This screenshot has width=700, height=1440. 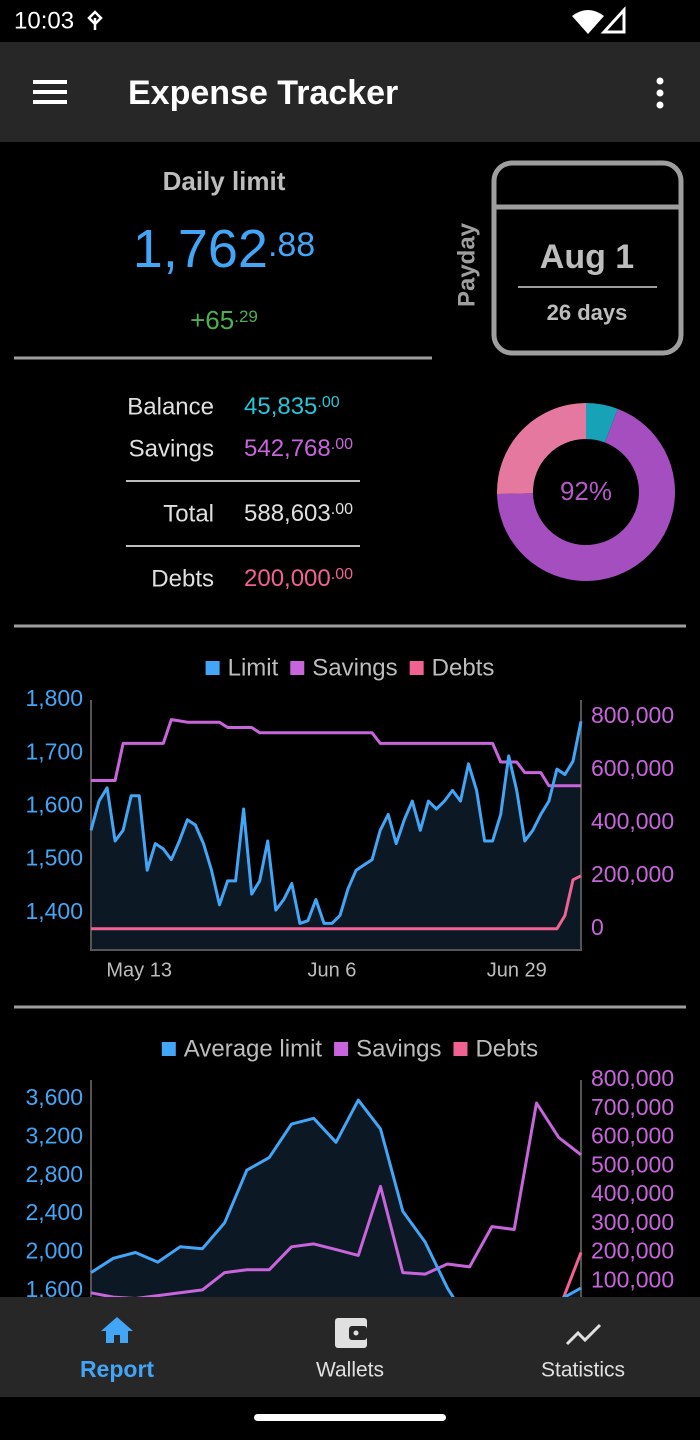 What do you see at coordinates (660, 93) in the screenshot?
I see `overflow-menu` at bounding box center [660, 93].